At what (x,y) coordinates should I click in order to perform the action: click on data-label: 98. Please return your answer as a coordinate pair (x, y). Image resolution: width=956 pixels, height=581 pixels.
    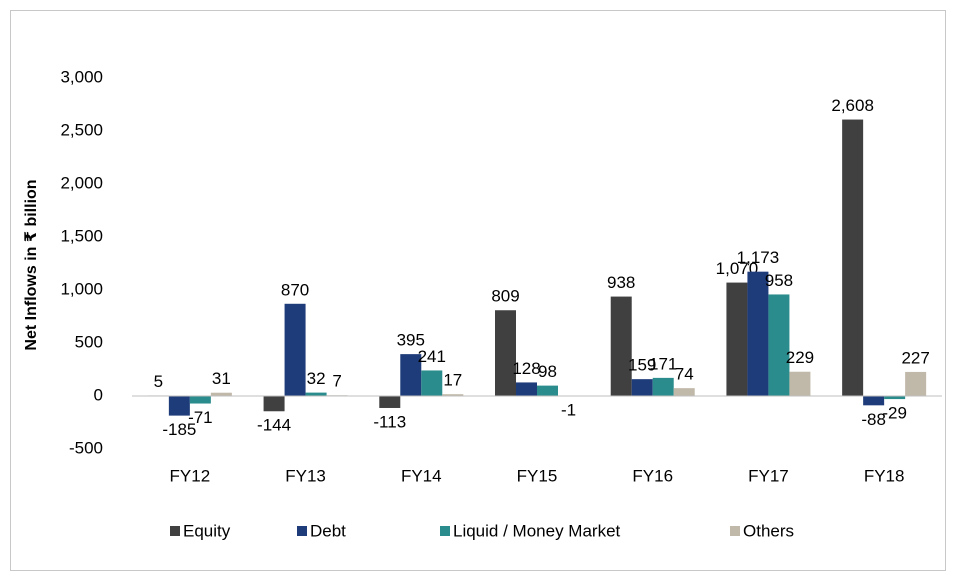
    Looking at the image, I should click on (547, 371).